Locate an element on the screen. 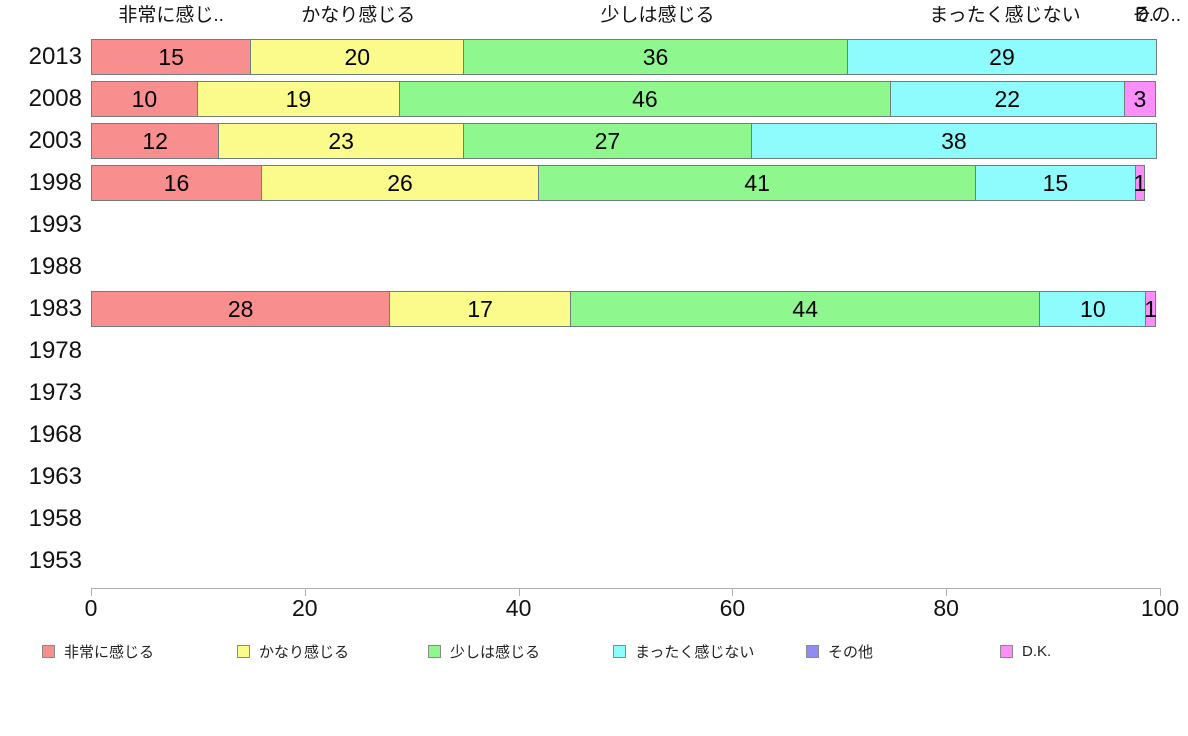 The height and width of the screenshot is (736, 1188). legend-item-2: かなり感じる is located at coordinates (293, 651).